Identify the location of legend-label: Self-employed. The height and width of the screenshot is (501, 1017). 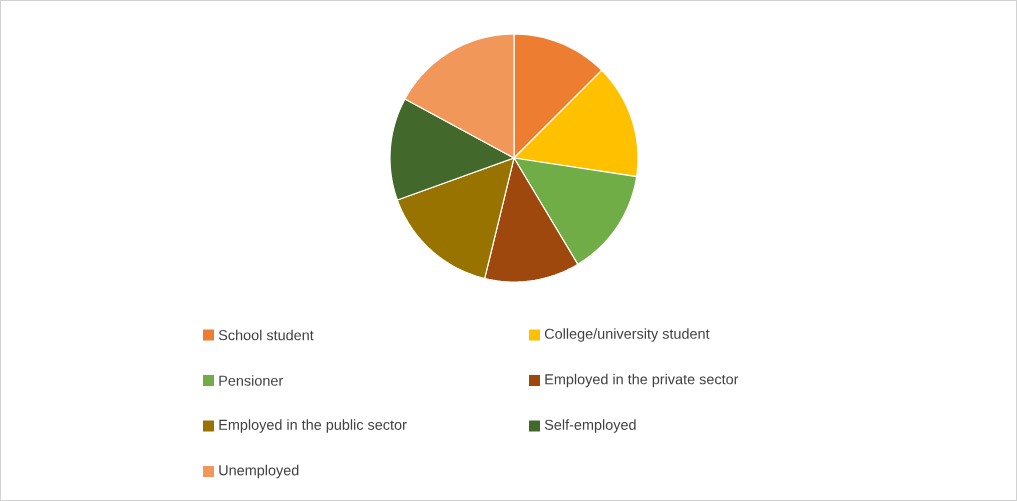
(590, 426).